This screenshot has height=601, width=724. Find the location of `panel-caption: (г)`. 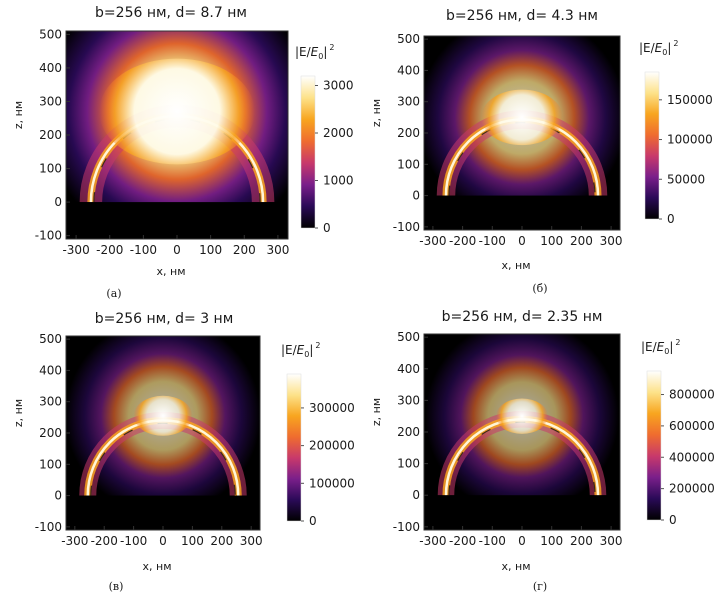

panel-caption: (г) is located at coordinates (540, 586).